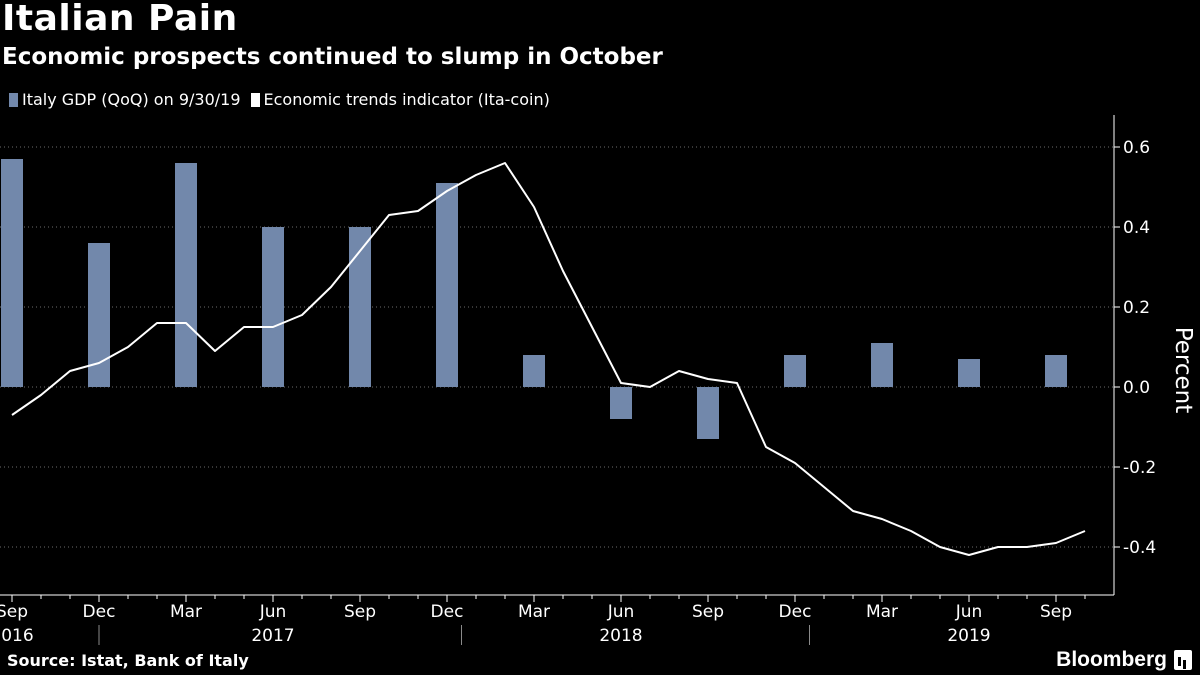 This screenshot has width=1200, height=675. I want to click on legend-item-gdp: Italy GDP (QoQ) on 9/30/19, so click(125, 99).